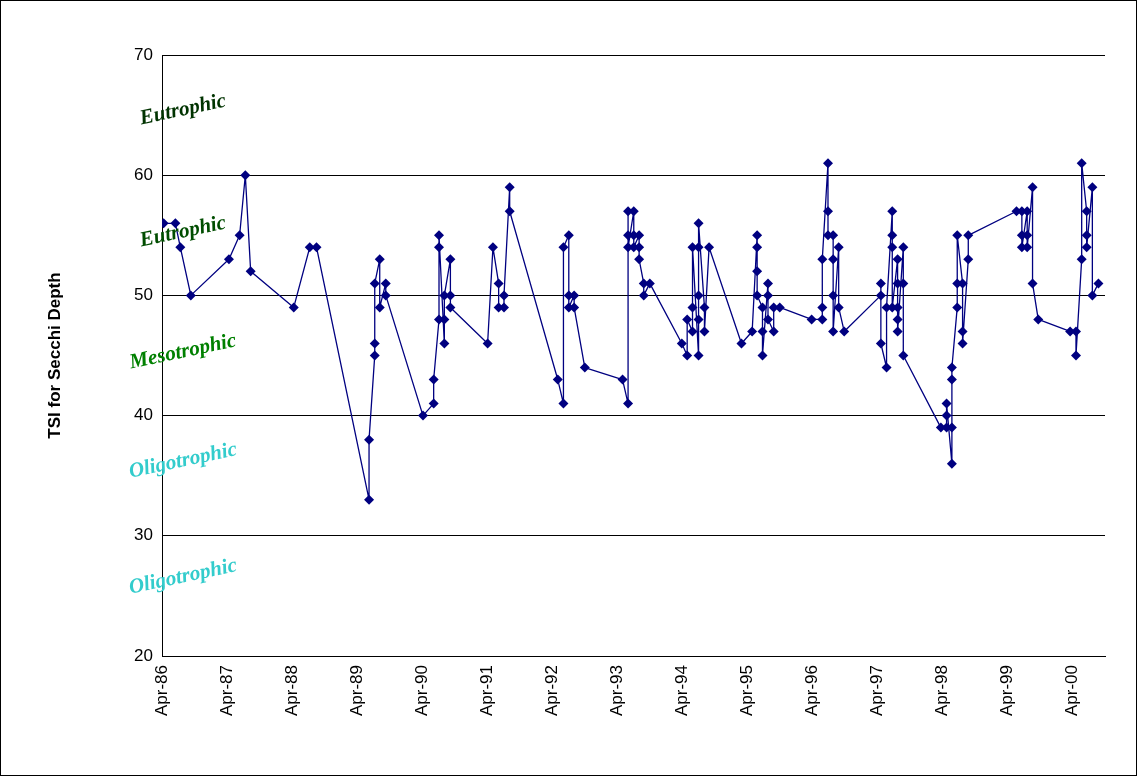 The image size is (1137, 776). I want to click on y-tick-label: 70, so click(143, 54).